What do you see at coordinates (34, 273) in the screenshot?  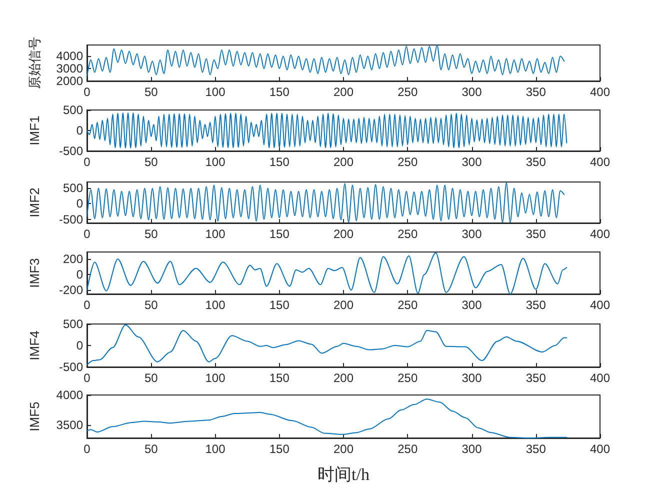 I see `y-axis-title: IMF3` at bounding box center [34, 273].